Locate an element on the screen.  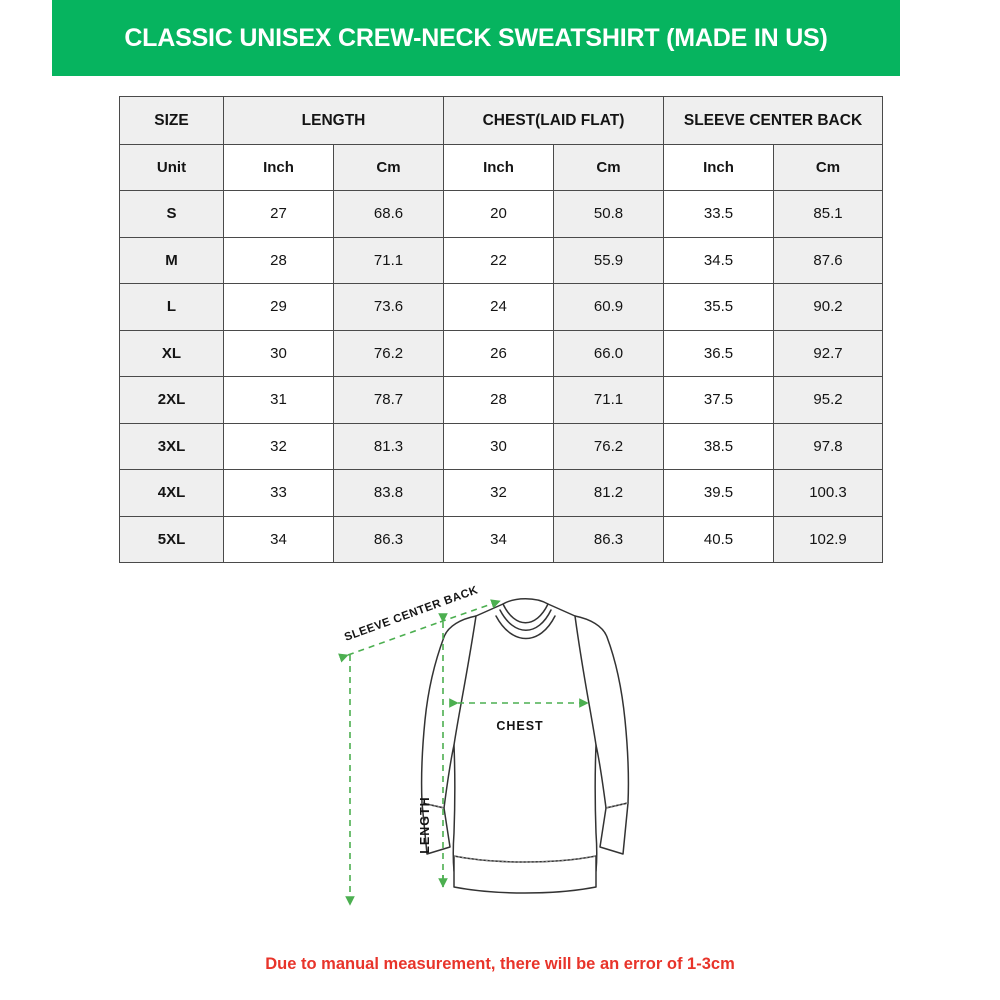
cell-chest-cm: 60.9 is located at coordinates (608, 307).